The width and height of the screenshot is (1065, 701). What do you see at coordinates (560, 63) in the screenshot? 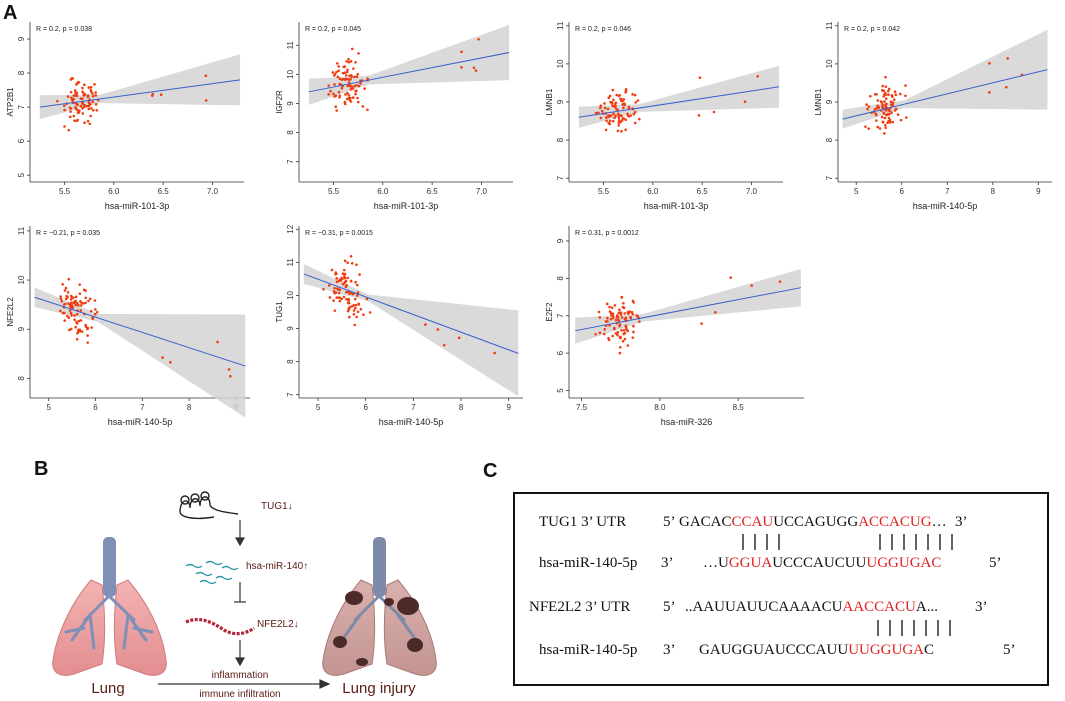
I see `y-tick-label: 10` at bounding box center [560, 63].